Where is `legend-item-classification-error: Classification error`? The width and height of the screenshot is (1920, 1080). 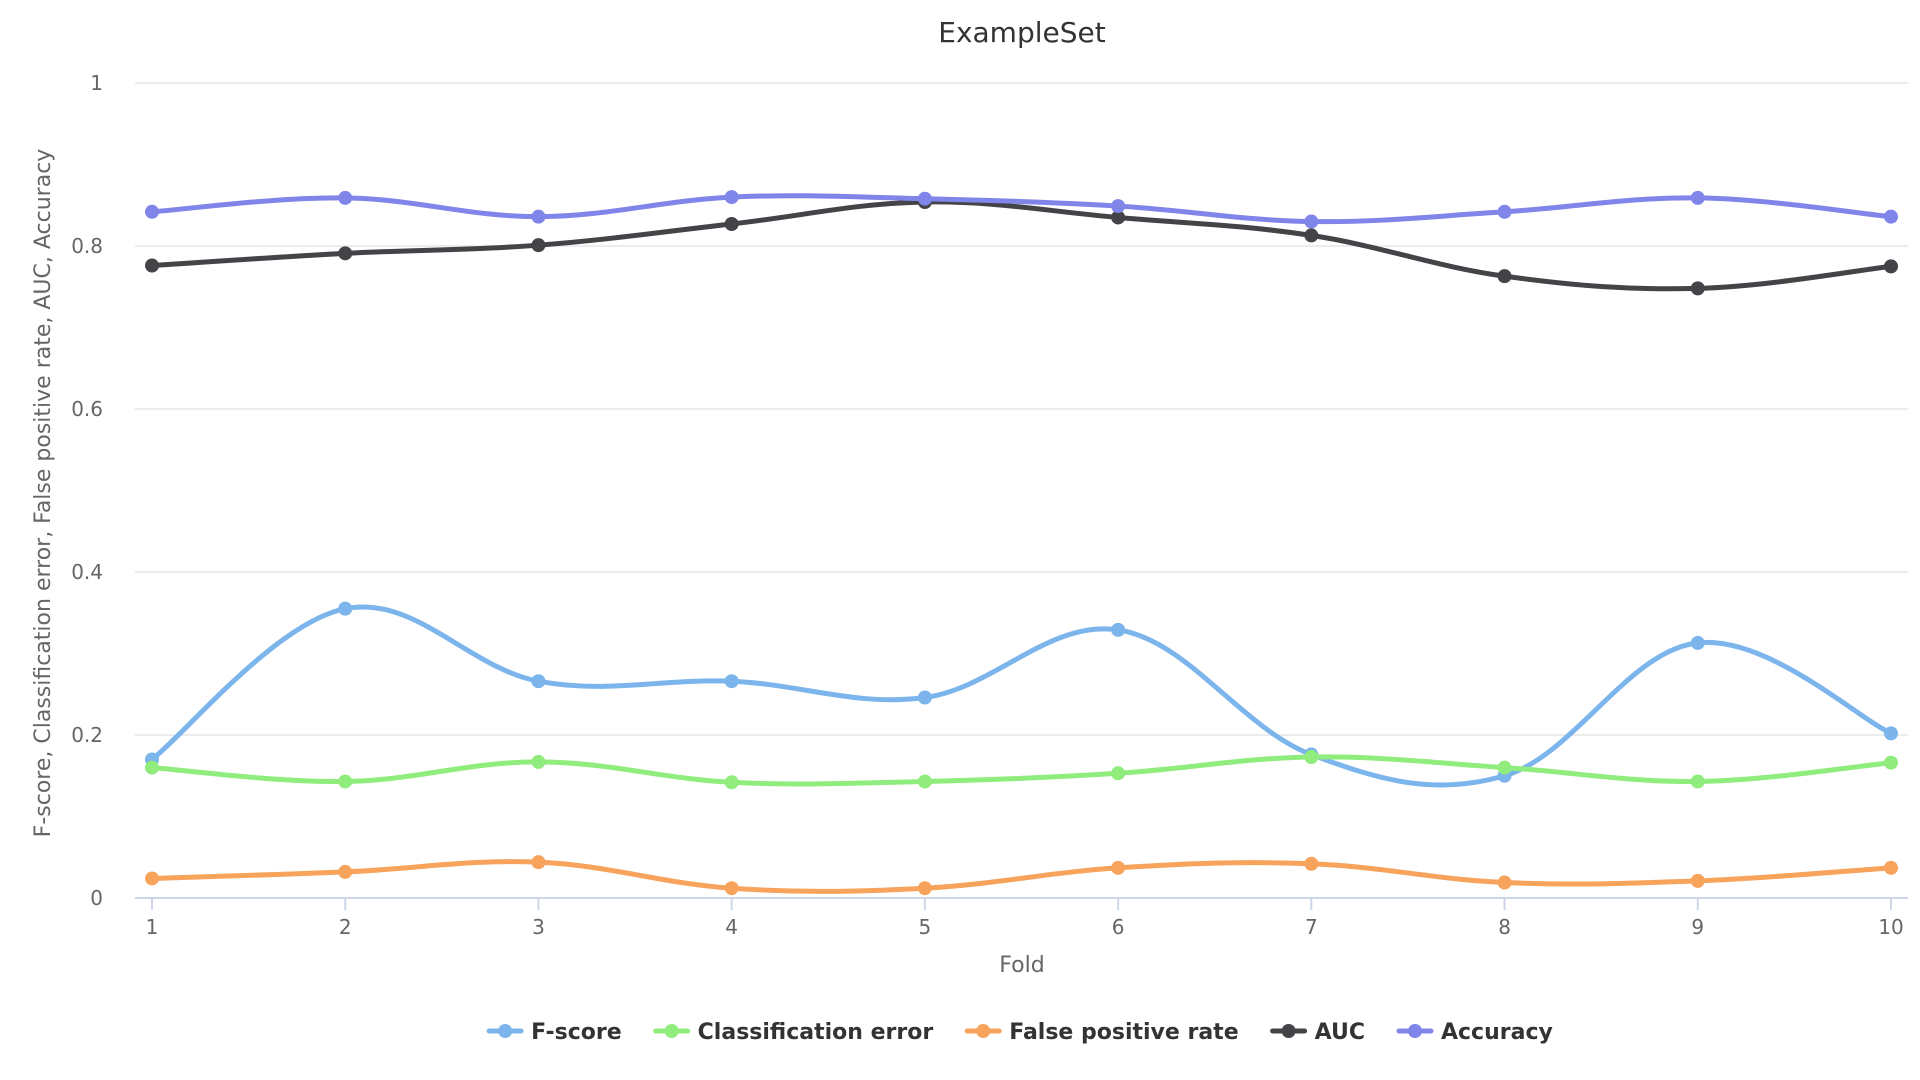
legend-item-classification-error: Classification error is located at coordinates (793, 1032).